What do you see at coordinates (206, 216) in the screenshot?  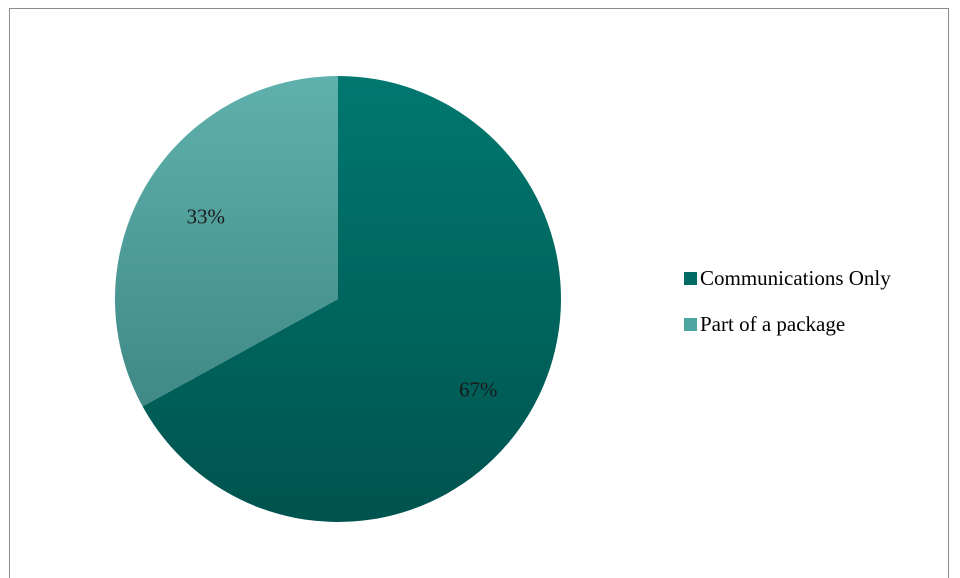 I see `pie-data-label-part-of-a-package: 33%` at bounding box center [206, 216].